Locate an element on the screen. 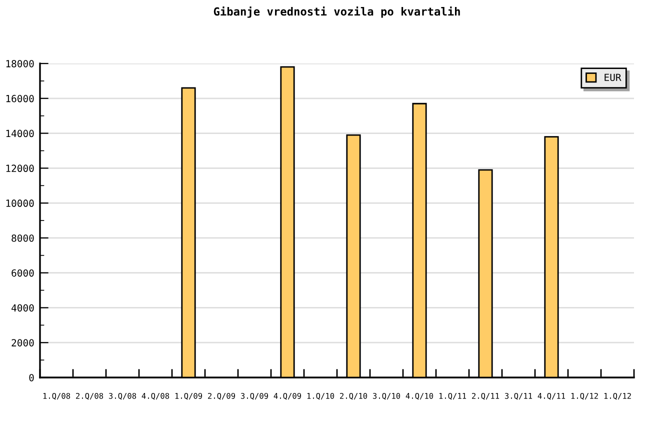 This screenshot has height=440, width=660. y-tick-label: 4000 is located at coordinates (23, 308).